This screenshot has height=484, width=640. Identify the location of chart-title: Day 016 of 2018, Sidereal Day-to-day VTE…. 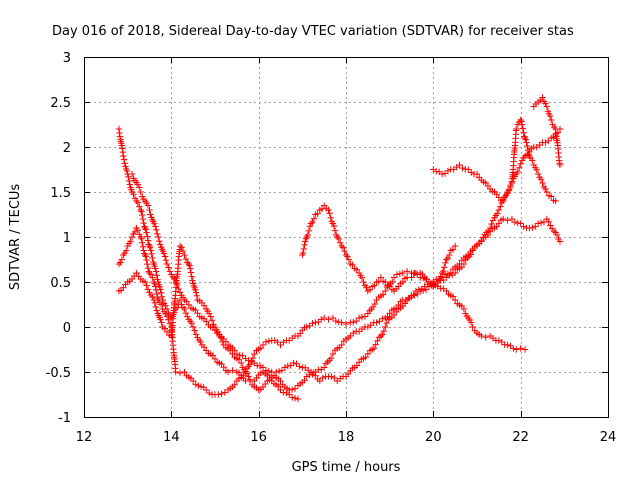
(313, 31).